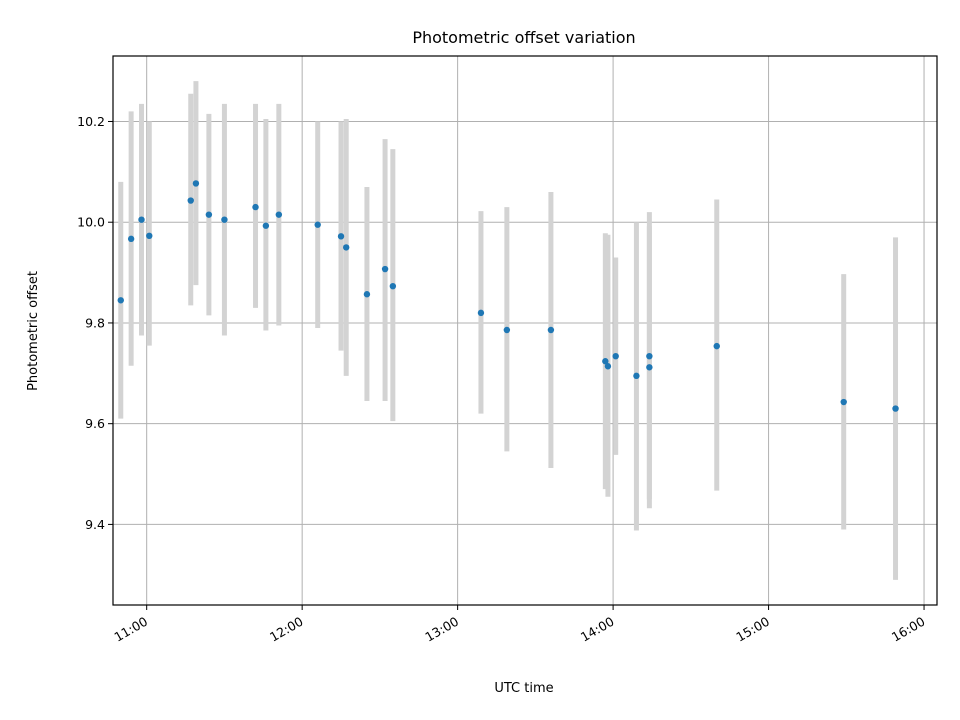  Describe the element at coordinates (33, 331) in the screenshot. I see `y-axis-label: Photometric offset` at that location.